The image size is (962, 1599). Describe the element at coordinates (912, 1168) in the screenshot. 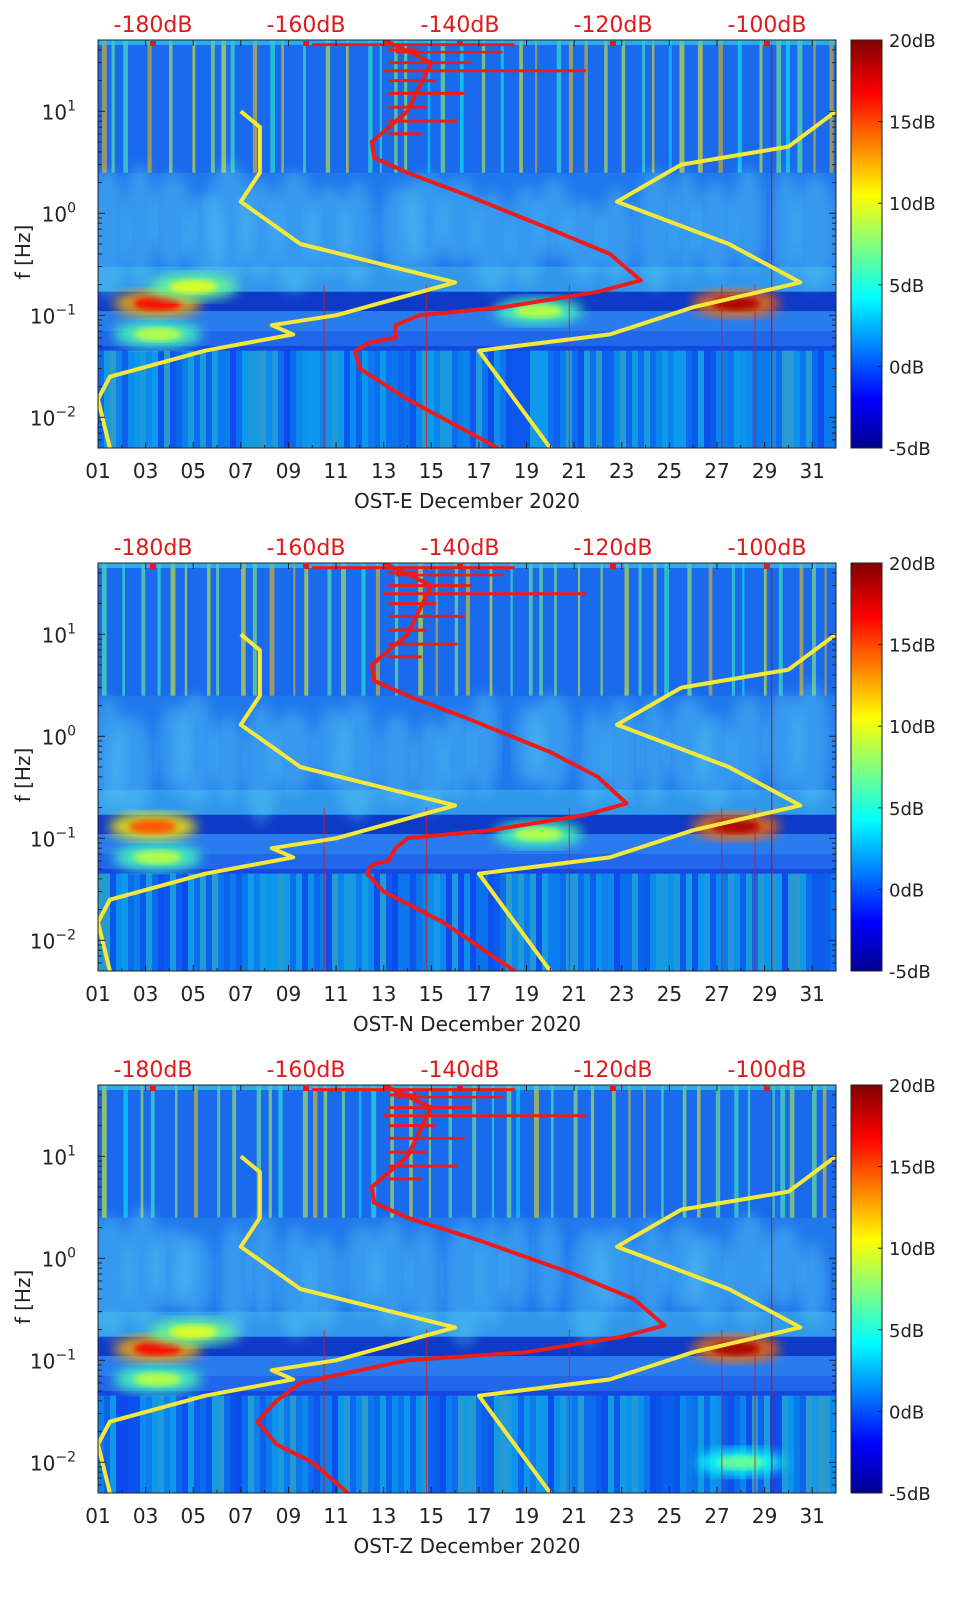

I see `colorbar-tick-label: 15dB` at that location.